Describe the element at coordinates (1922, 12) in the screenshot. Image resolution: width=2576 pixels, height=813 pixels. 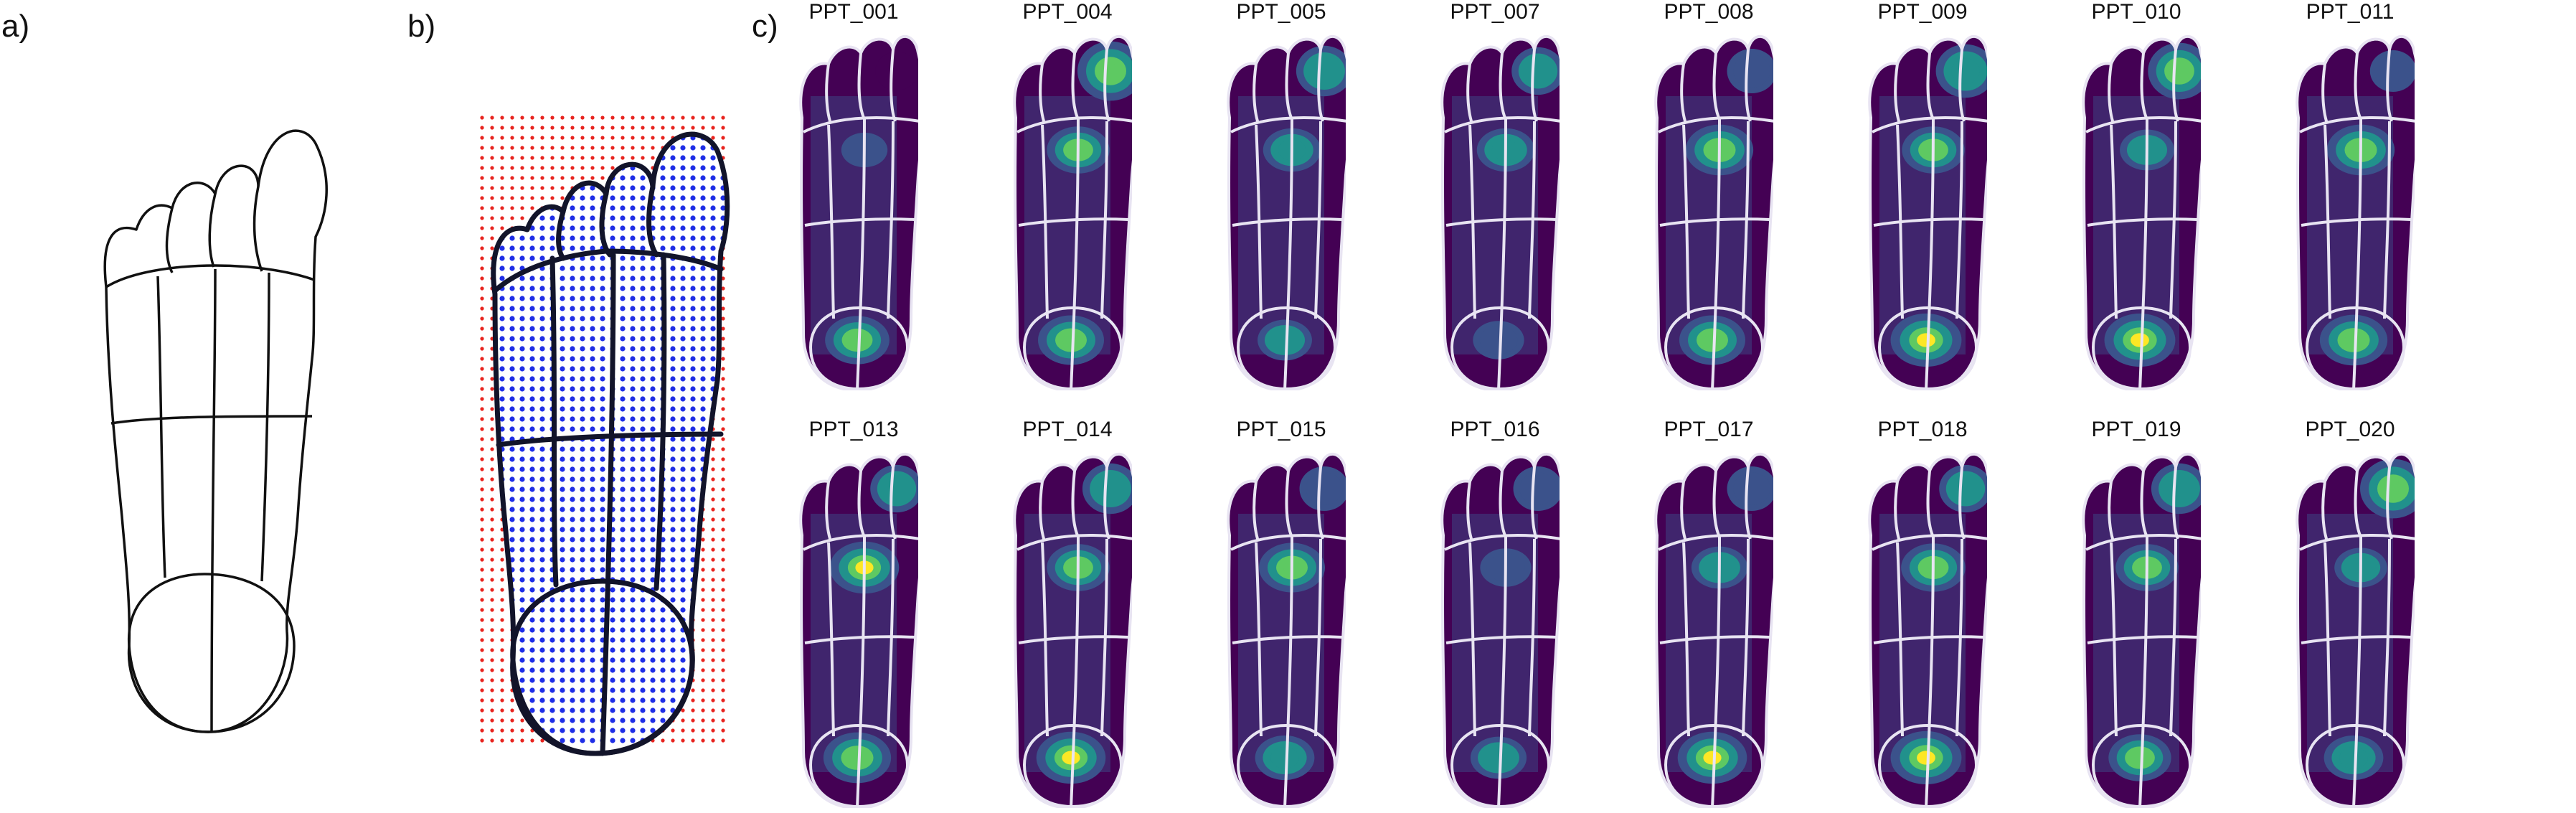
I see `participant-label: PPT_009` at that location.